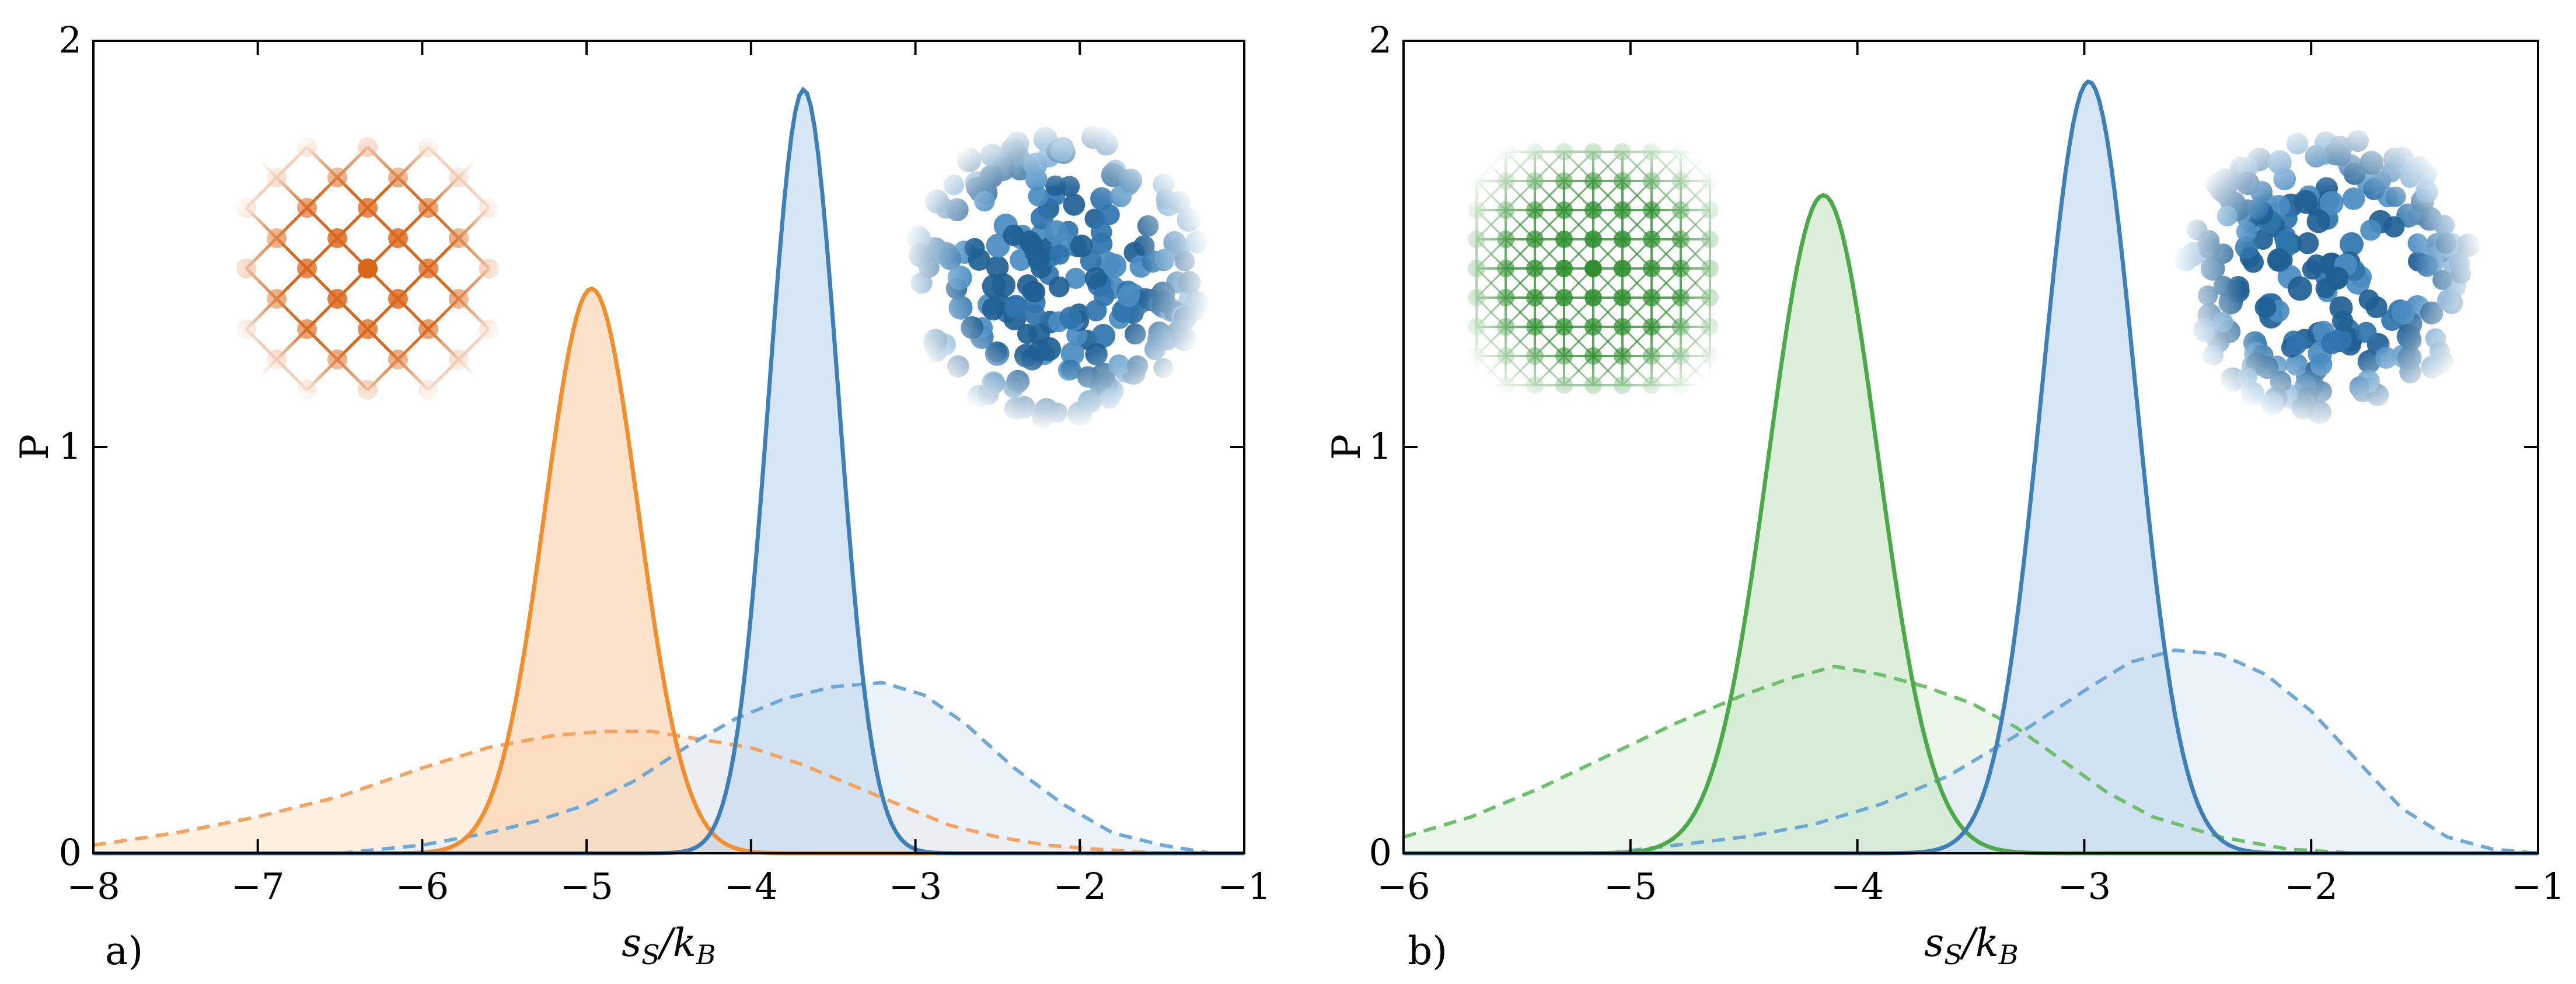 This screenshot has height=984, width=2576. I want to click on panel-a-ylabel: P, so click(34, 447).